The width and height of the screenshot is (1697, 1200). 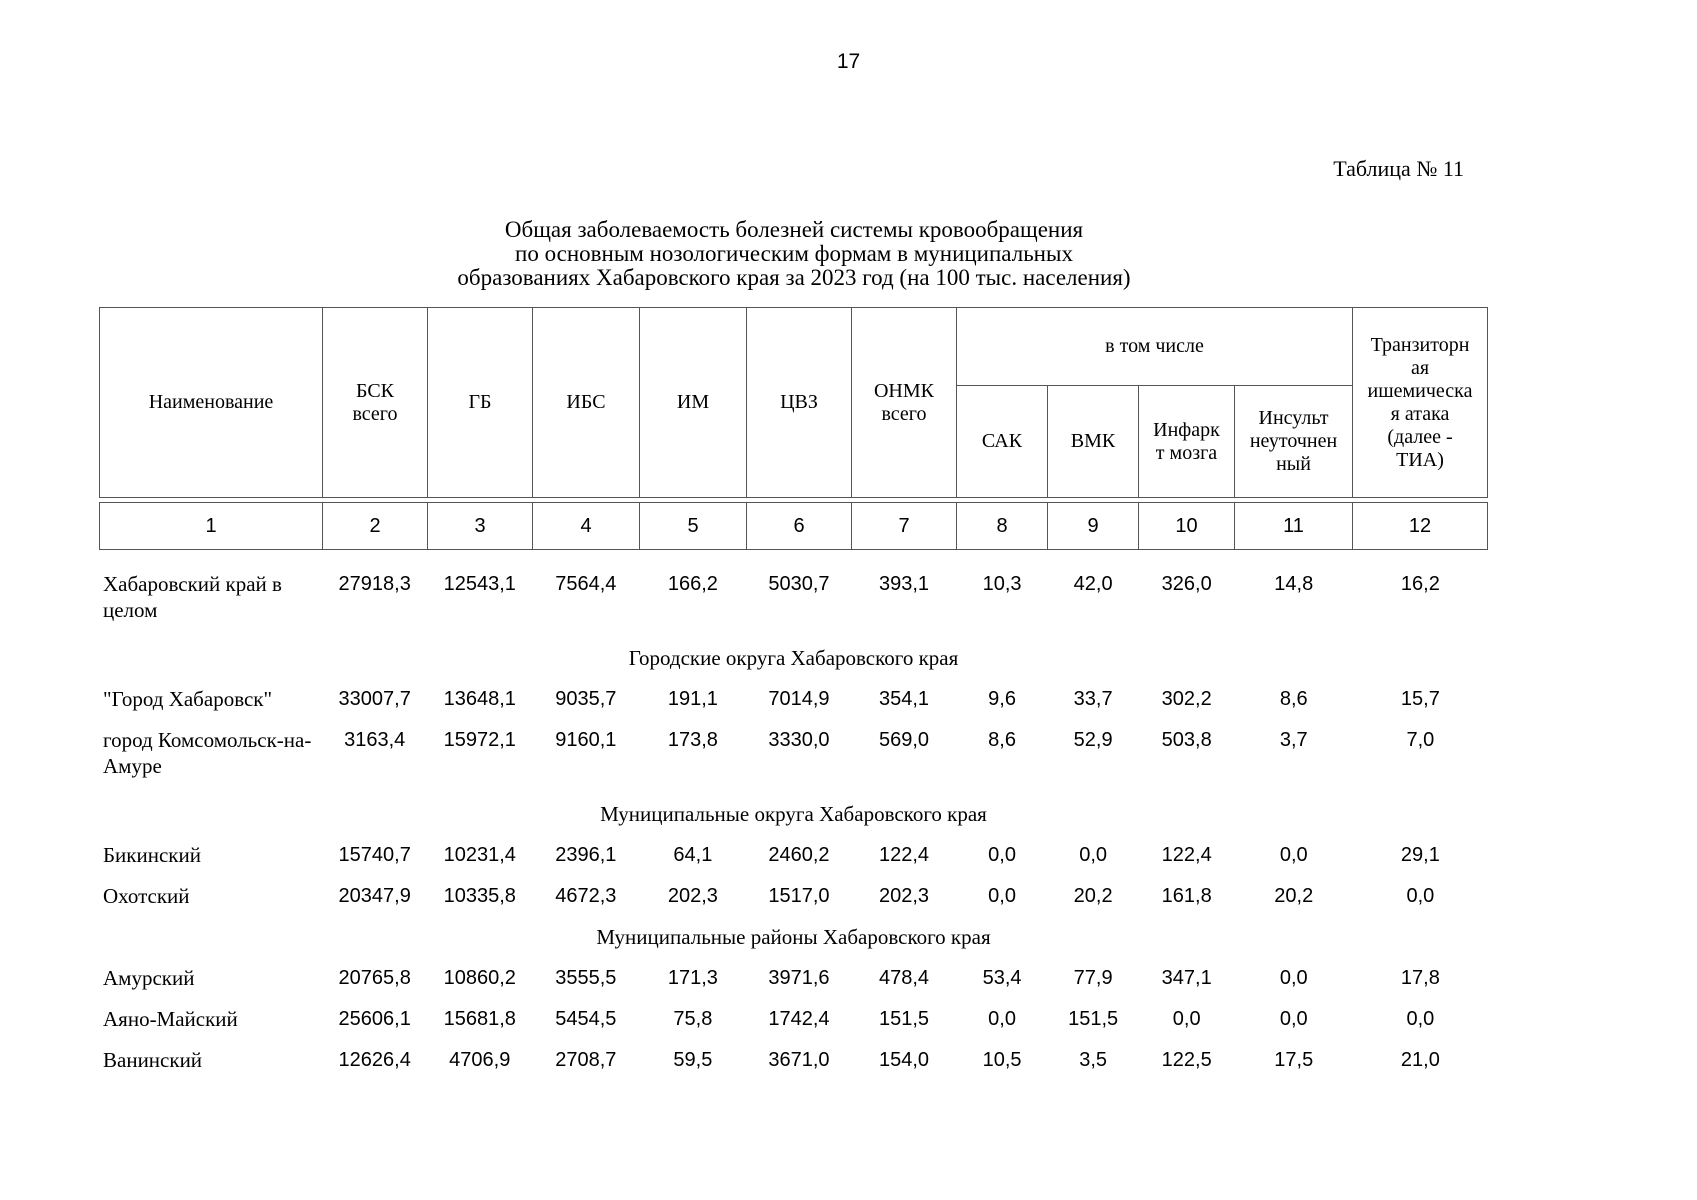 What do you see at coordinates (149, 978) in the screenshot?
I see `row-name-cell: Амурский` at bounding box center [149, 978].